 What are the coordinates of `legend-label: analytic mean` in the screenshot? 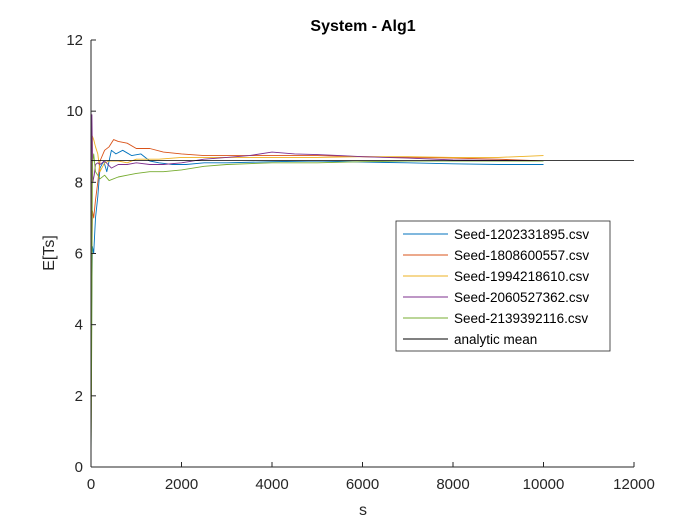 It's located at (495, 339).